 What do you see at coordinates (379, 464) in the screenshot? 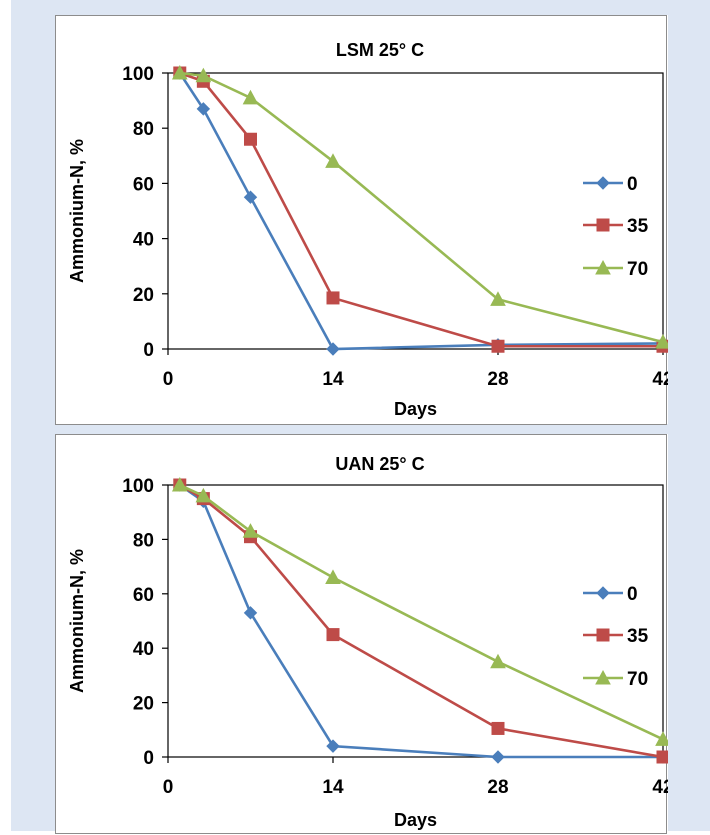
I see `chart-title: UAN 25° C` at bounding box center [379, 464].